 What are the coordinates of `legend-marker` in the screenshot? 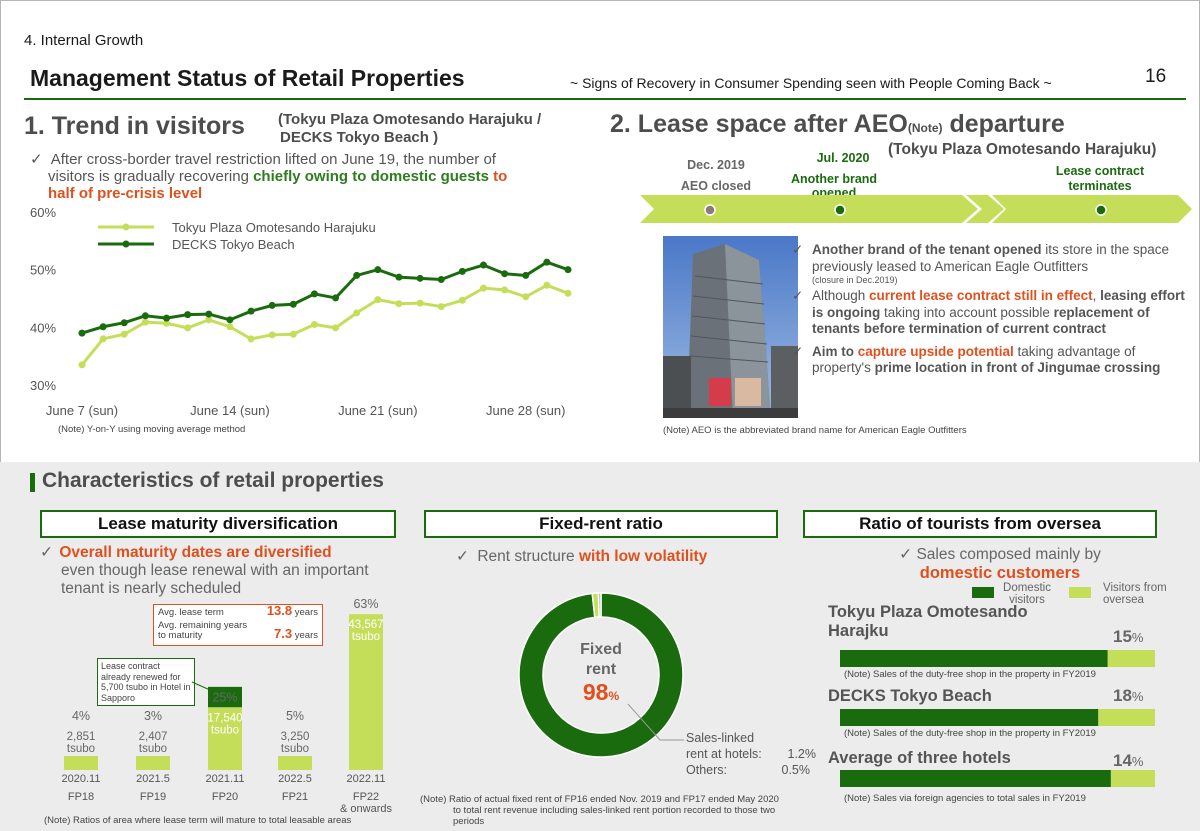 It's located at (126, 227).